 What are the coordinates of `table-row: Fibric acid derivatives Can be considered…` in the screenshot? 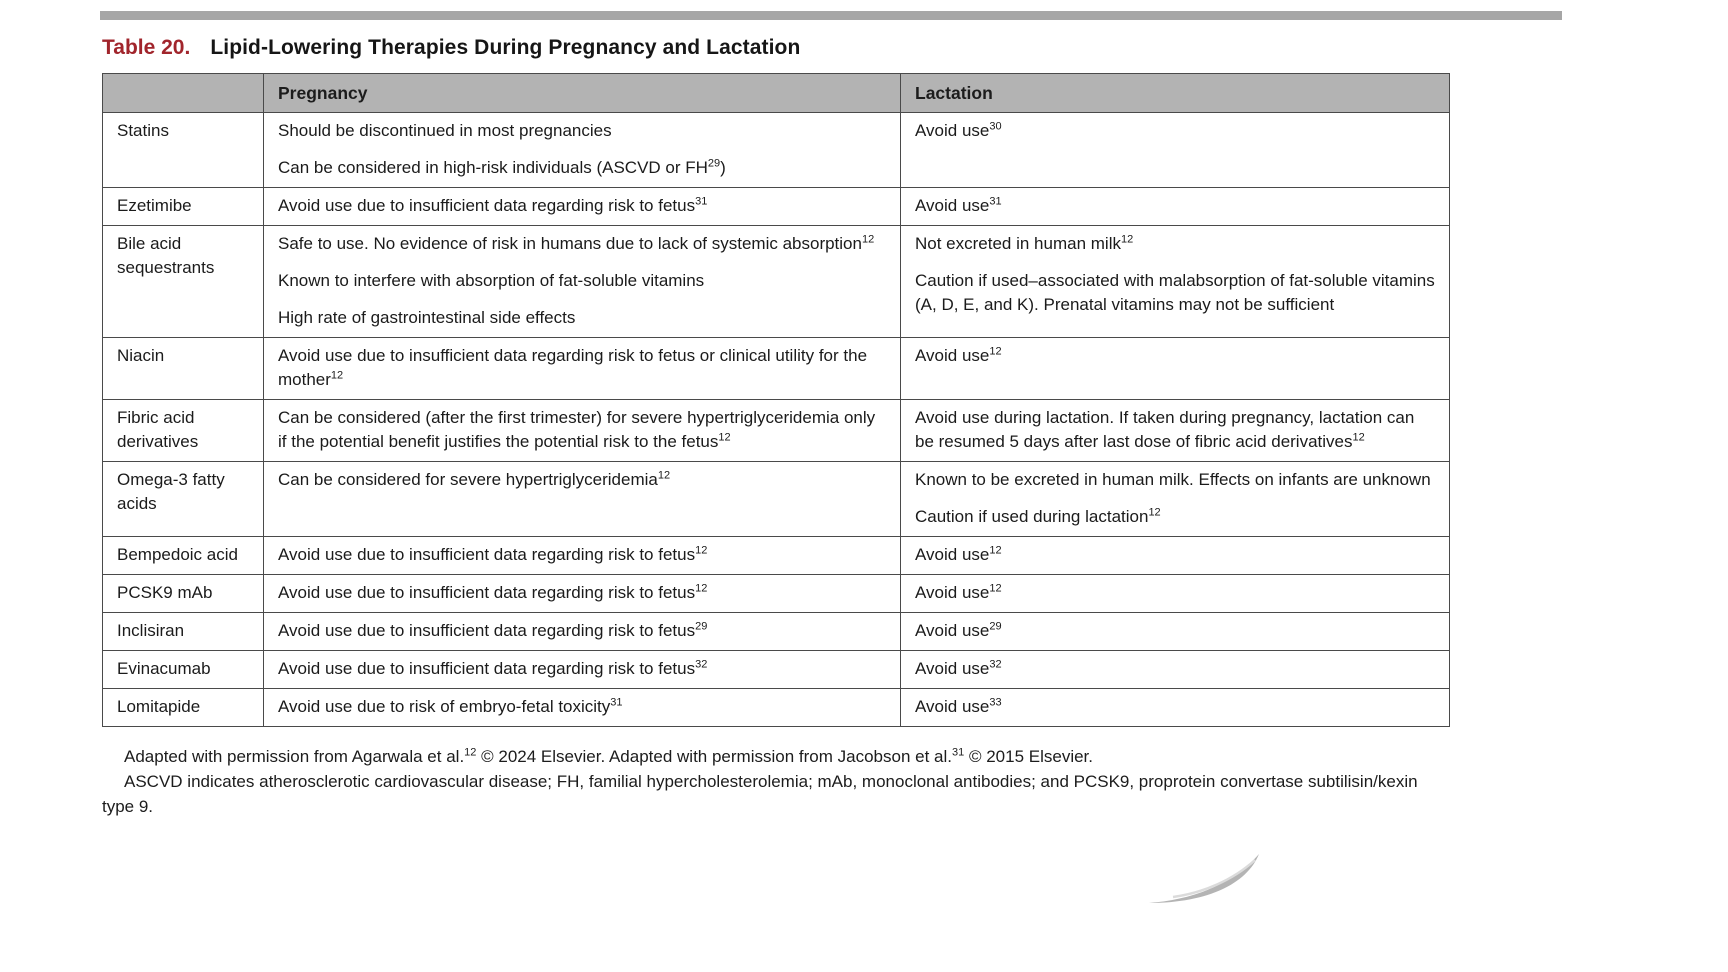 It's located at (776, 430).